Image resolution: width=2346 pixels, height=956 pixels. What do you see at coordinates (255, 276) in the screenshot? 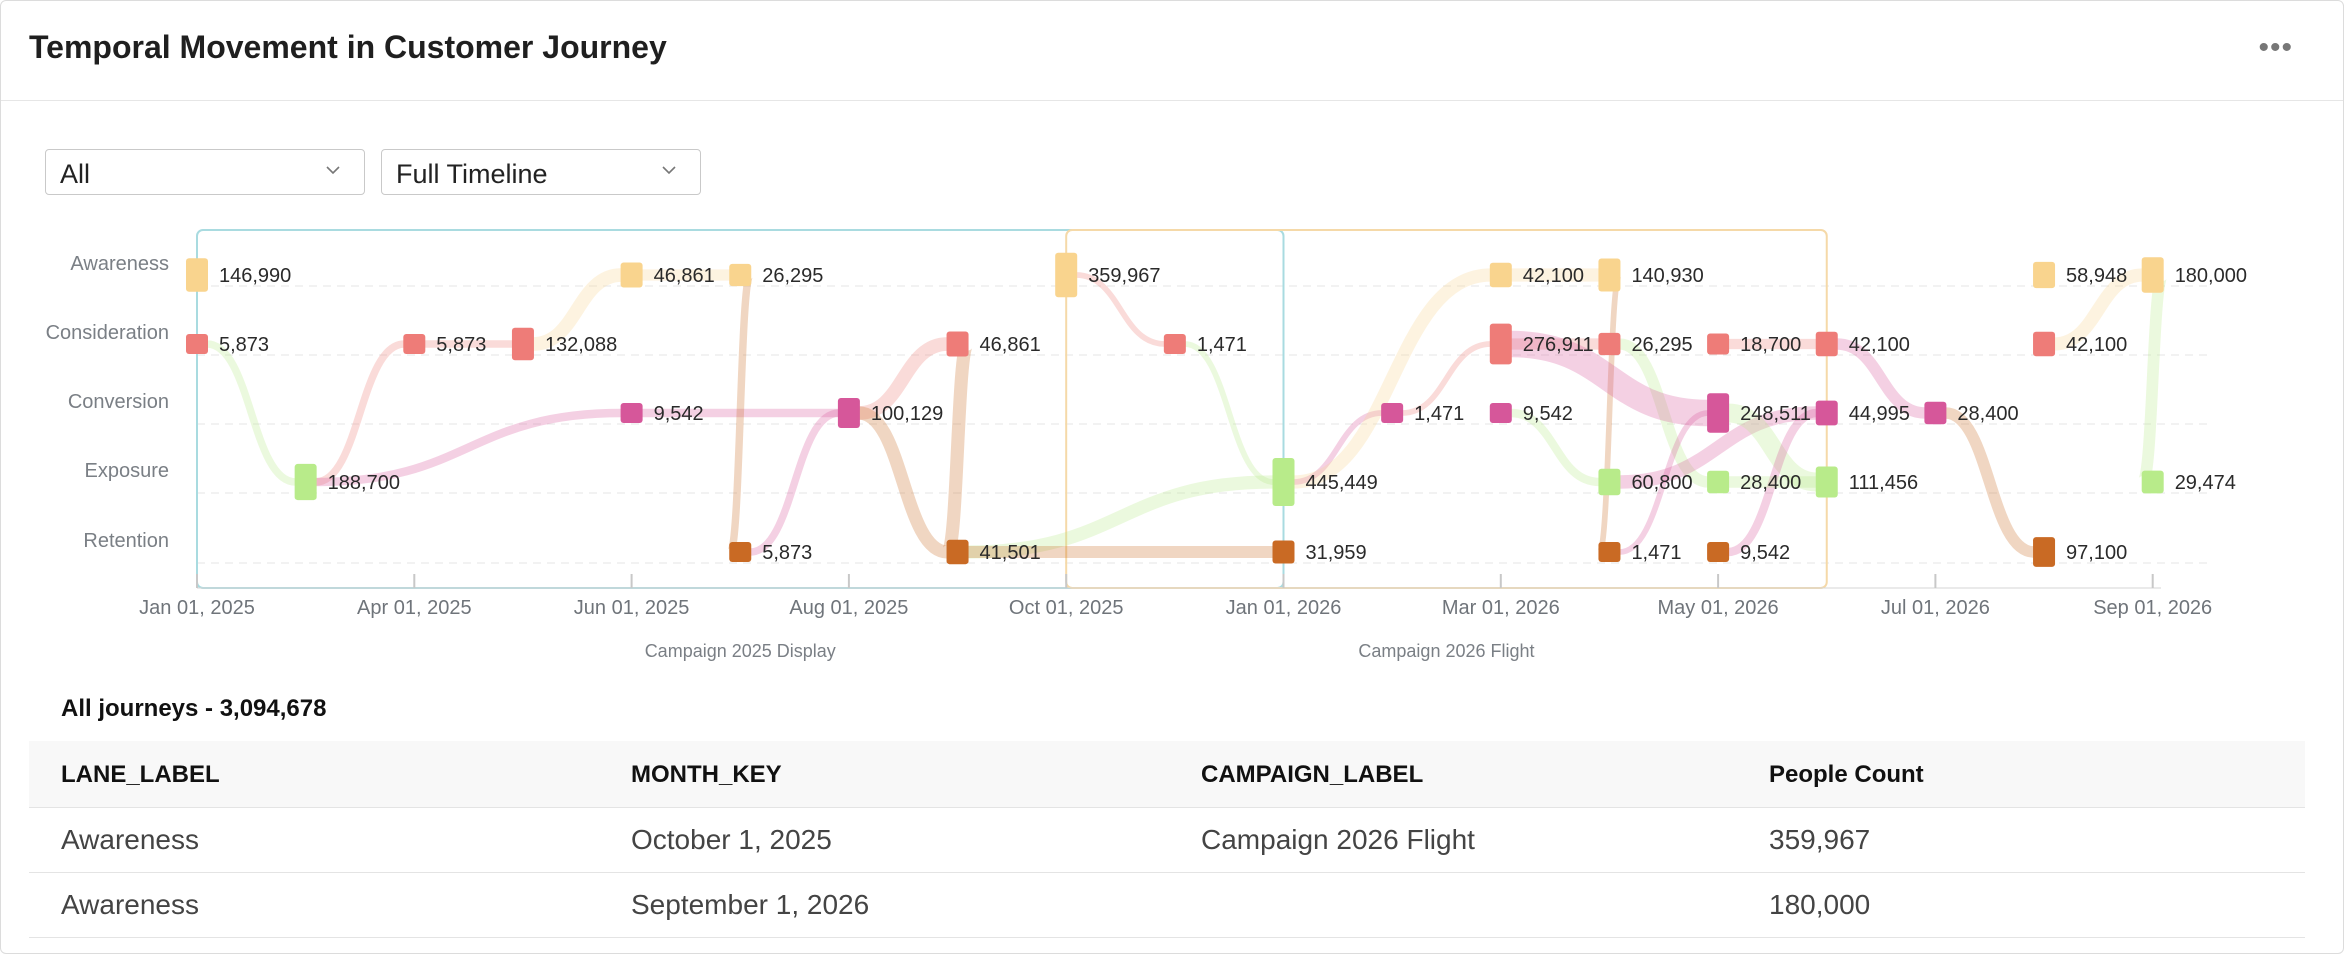
I see `node-value-label: 146,990` at bounding box center [255, 276].